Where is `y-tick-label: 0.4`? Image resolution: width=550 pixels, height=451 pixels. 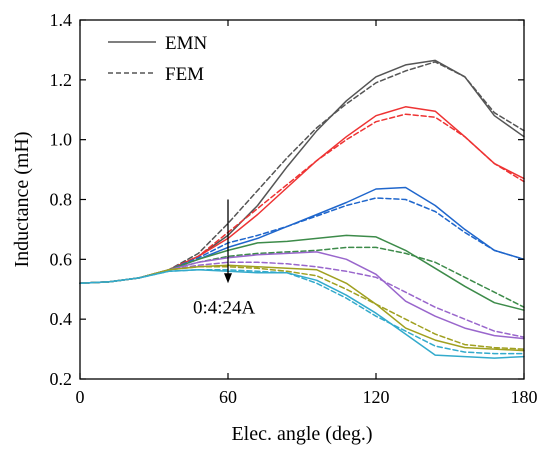 y-tick-label: 0.4 is located at coordinates (61, 319).